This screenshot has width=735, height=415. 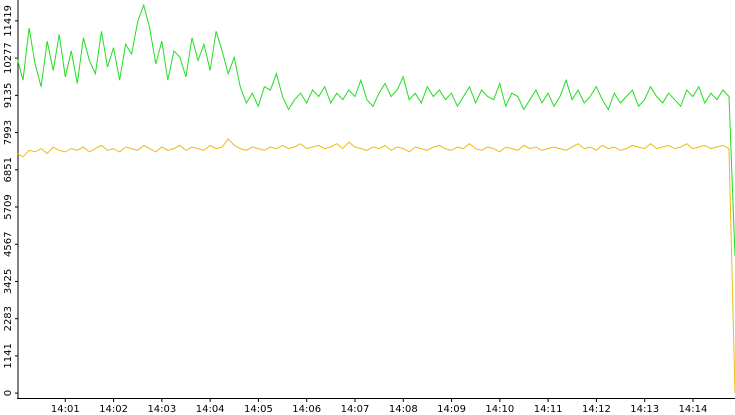 What do you see at coordinates (8, 132) in the screenshot?
I see `y-tick-label: 7993` at bounding box center [8, 132].